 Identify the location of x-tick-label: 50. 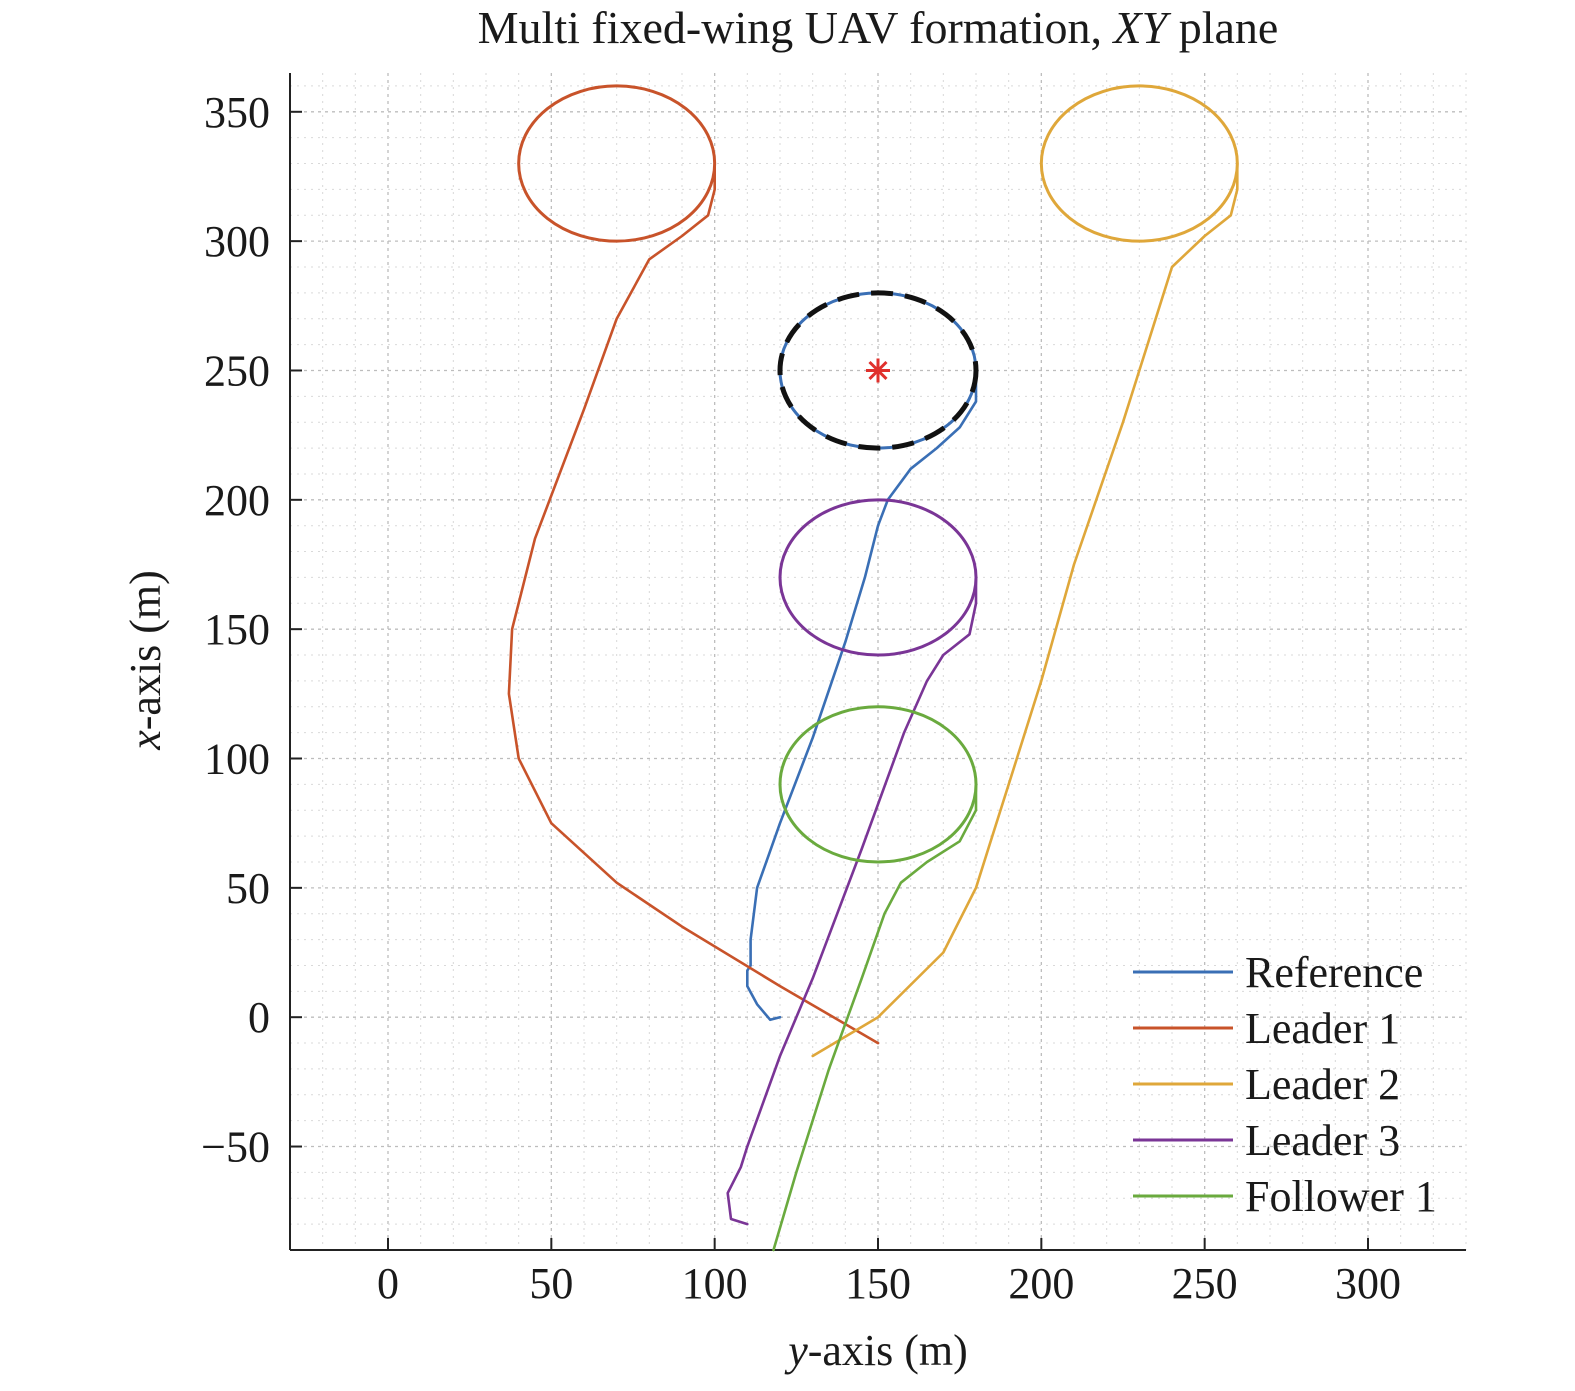
(551, 1283).